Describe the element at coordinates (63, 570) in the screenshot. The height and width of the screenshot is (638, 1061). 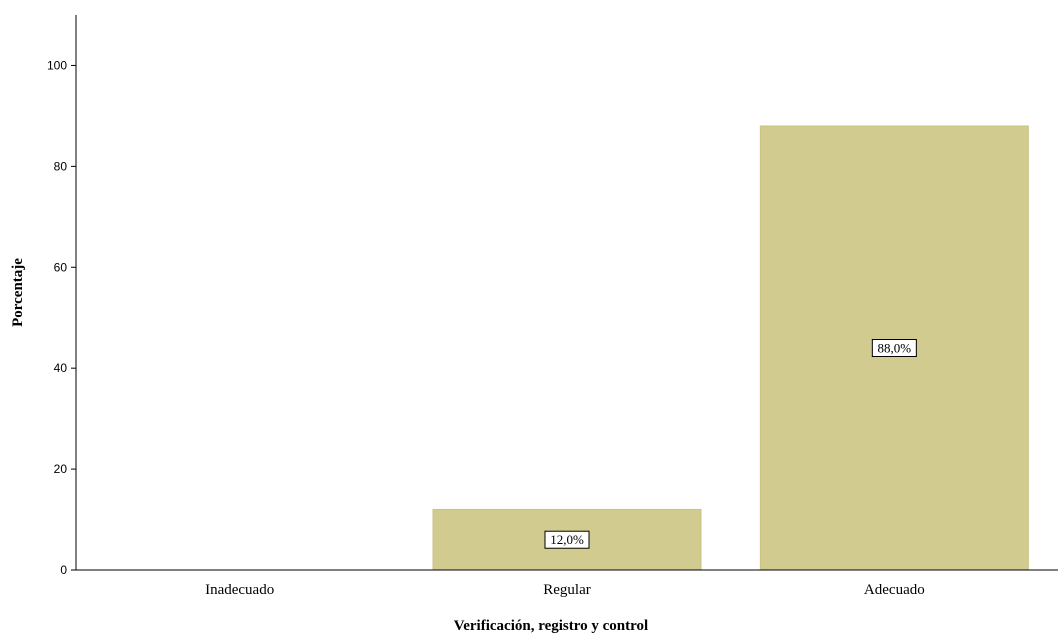
I see `y-tick-label: 0` at that location.